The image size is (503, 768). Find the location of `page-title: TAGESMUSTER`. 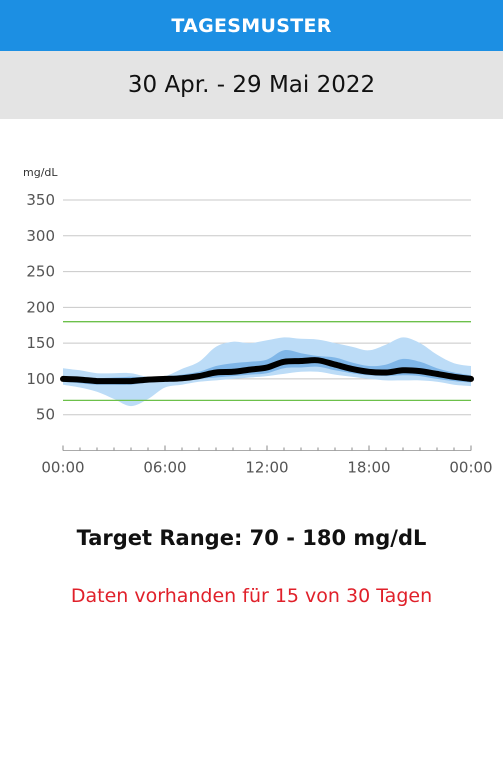

page-title: TAGESMUSTER is located at coordinates (251, 25).